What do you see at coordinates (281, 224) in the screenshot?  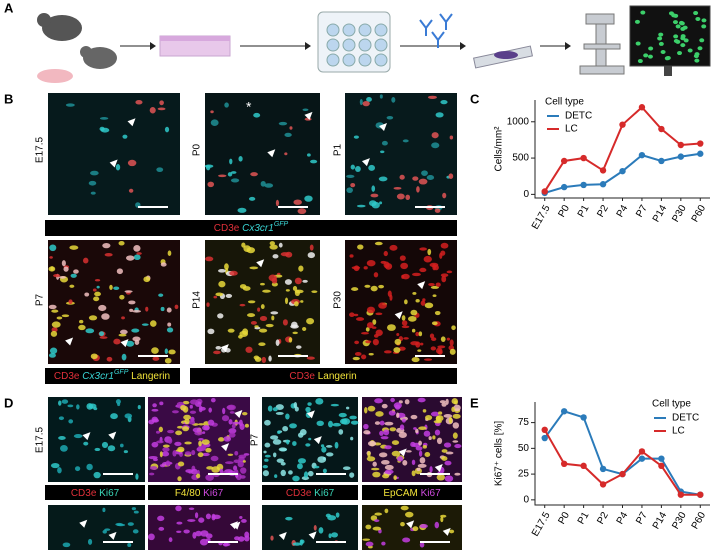 I see `caption-part: GFP` at bounding box center [281, 224].